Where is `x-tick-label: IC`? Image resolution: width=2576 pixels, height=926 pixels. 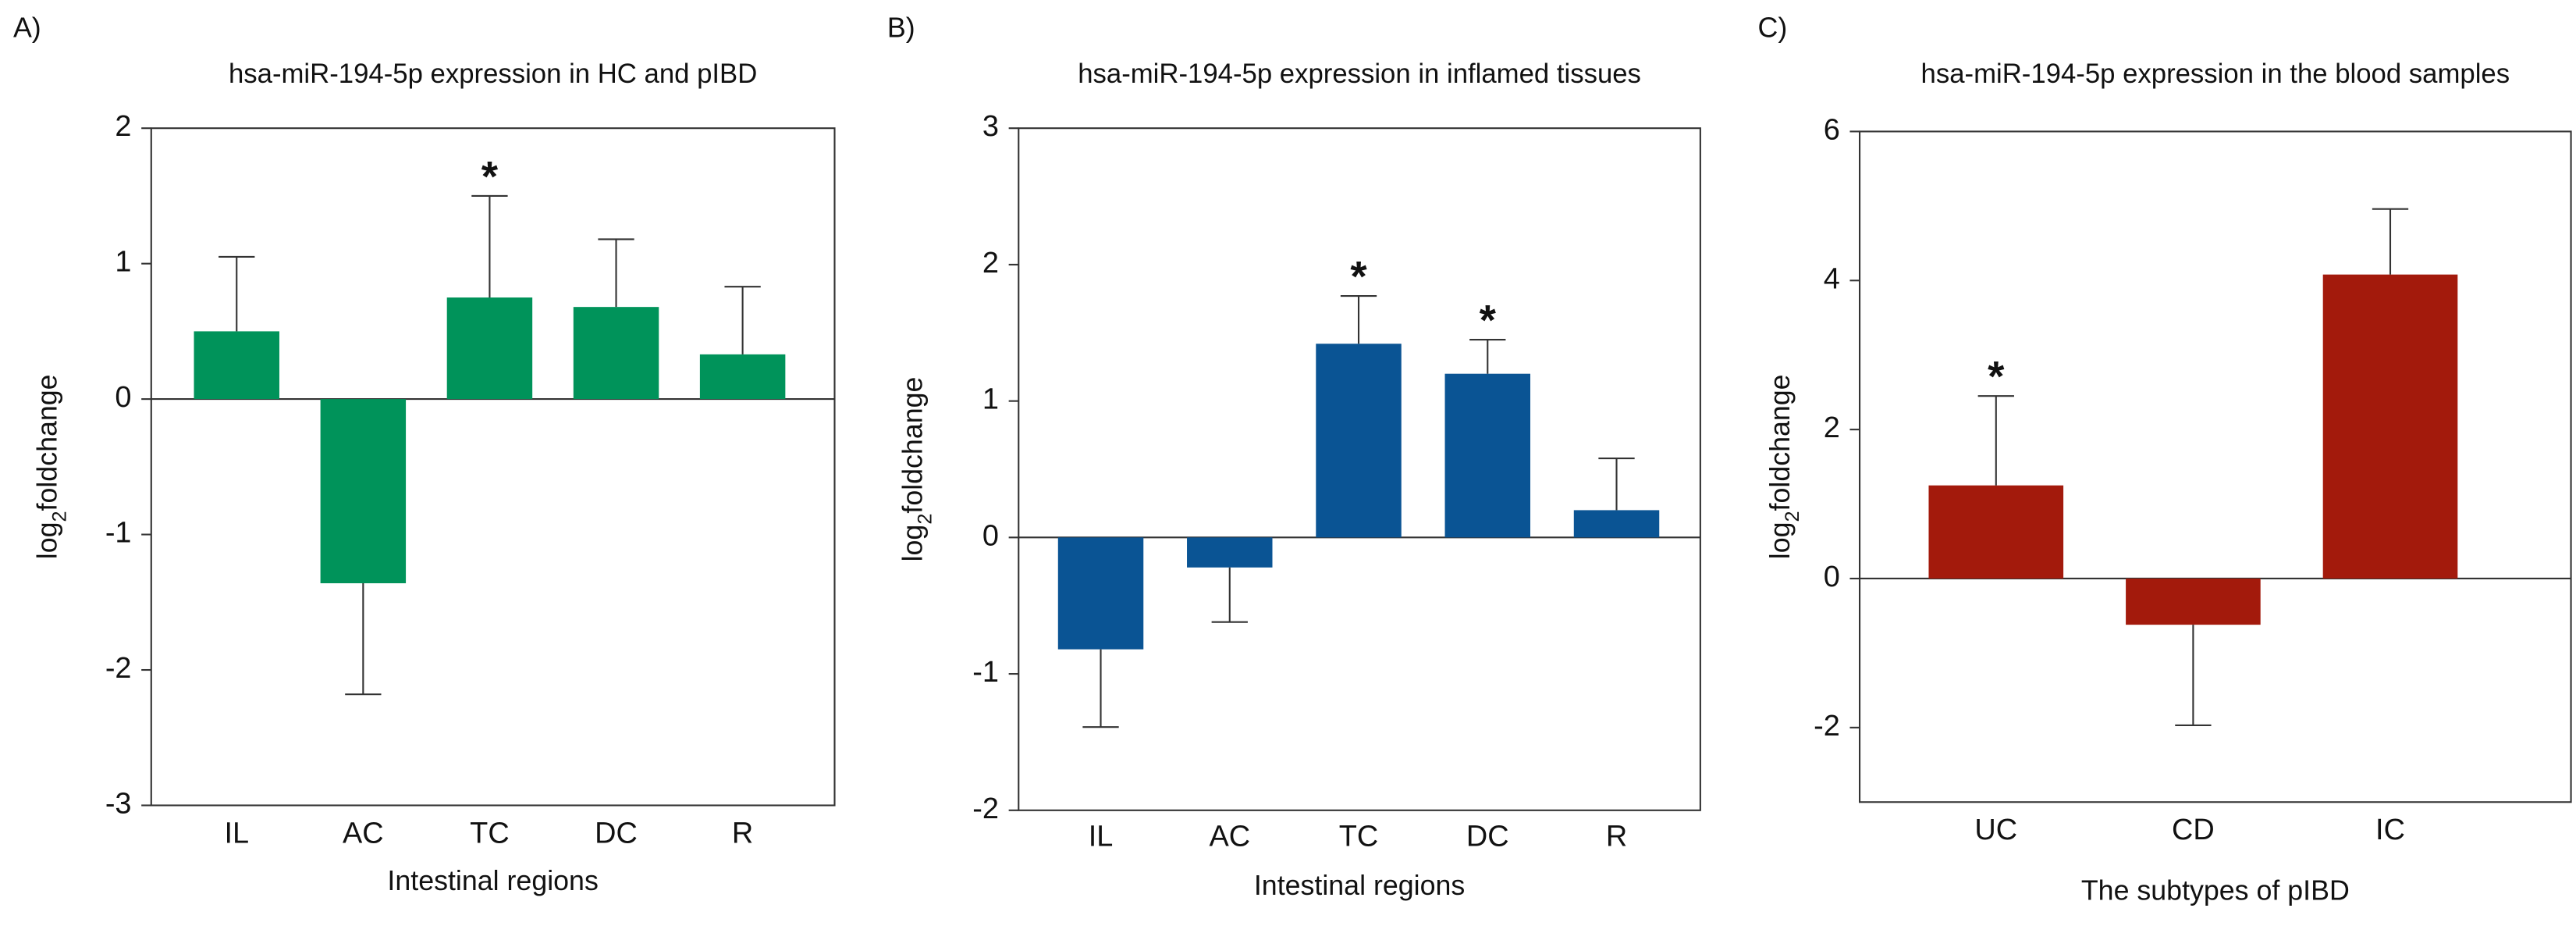 x-tick-label: IC is located at coordinates (2390, 830).